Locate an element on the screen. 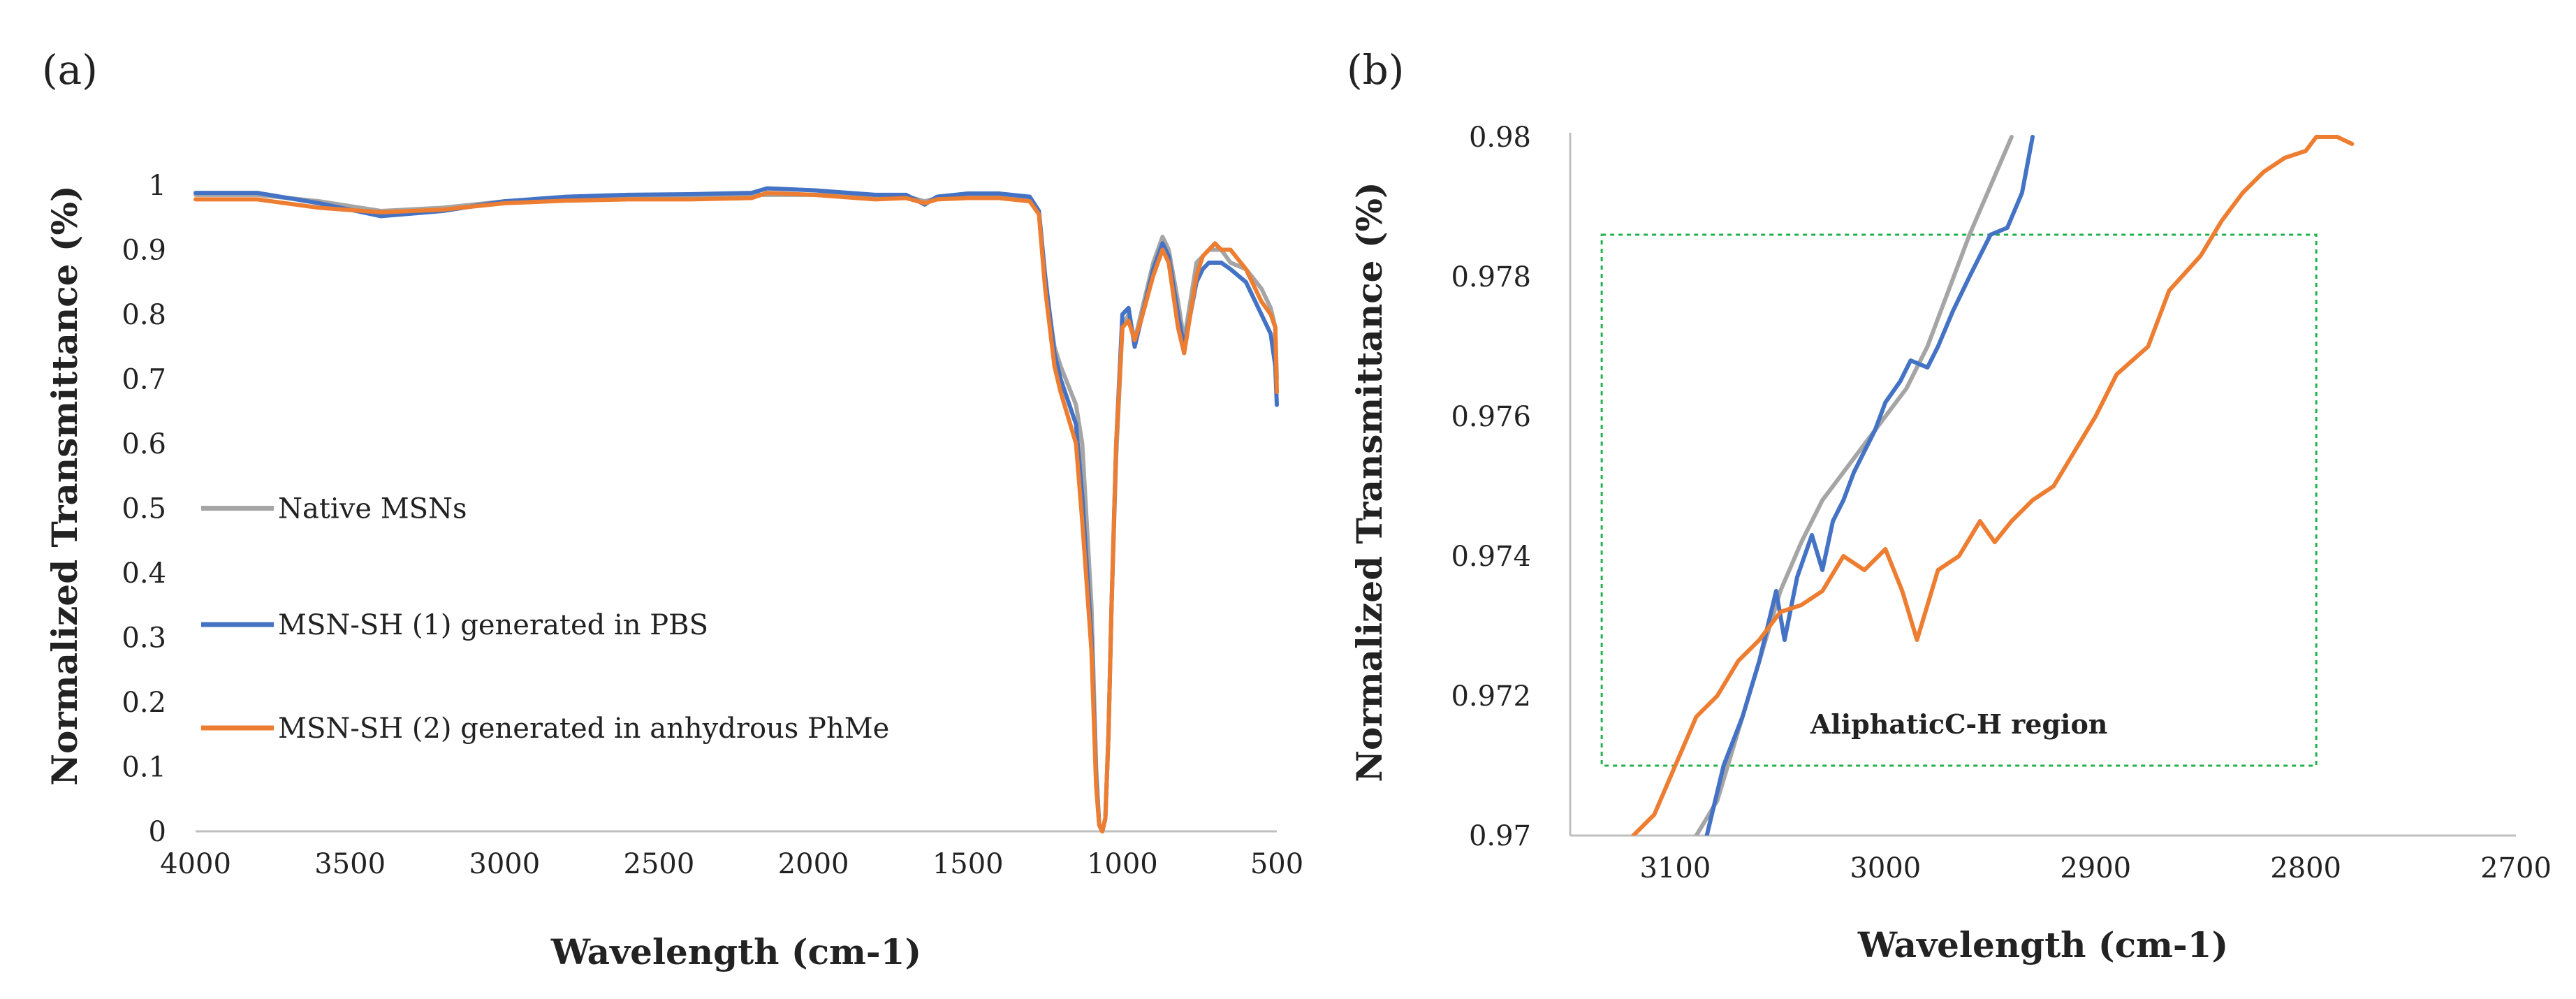  panel-a-y-tick-label: 0.7 is located at coordinates (144, 380).